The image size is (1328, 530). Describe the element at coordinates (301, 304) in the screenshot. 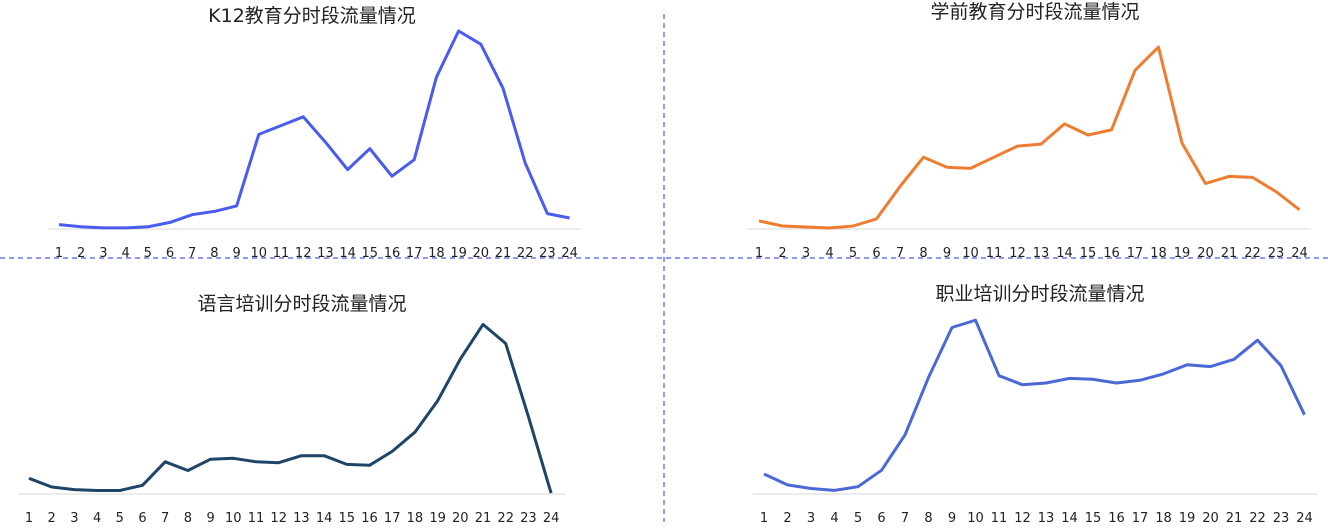

I see `chart-title: 语言培训分时段流量情况` at that location.